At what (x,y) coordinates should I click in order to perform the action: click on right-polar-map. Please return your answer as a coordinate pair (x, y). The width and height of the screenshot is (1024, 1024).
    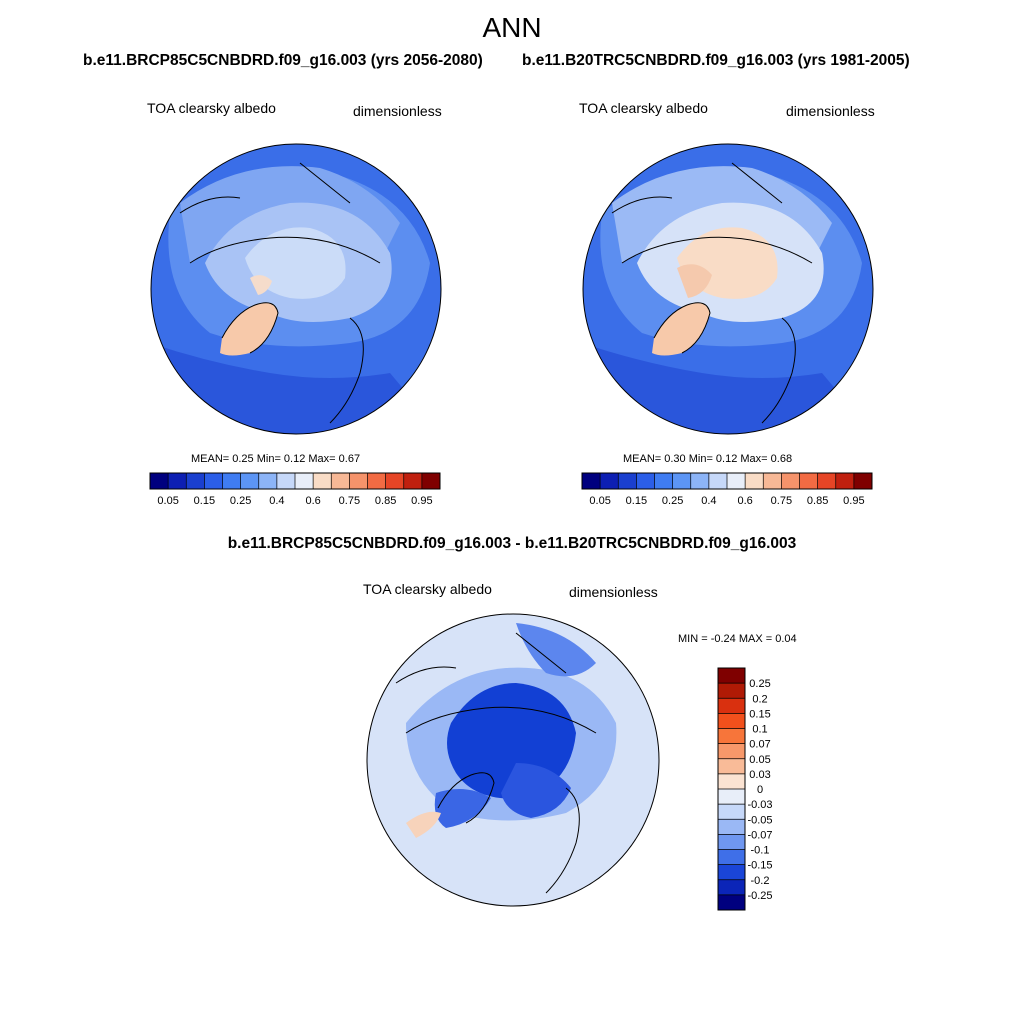
    Looking at the image, I should click on (728, 289).